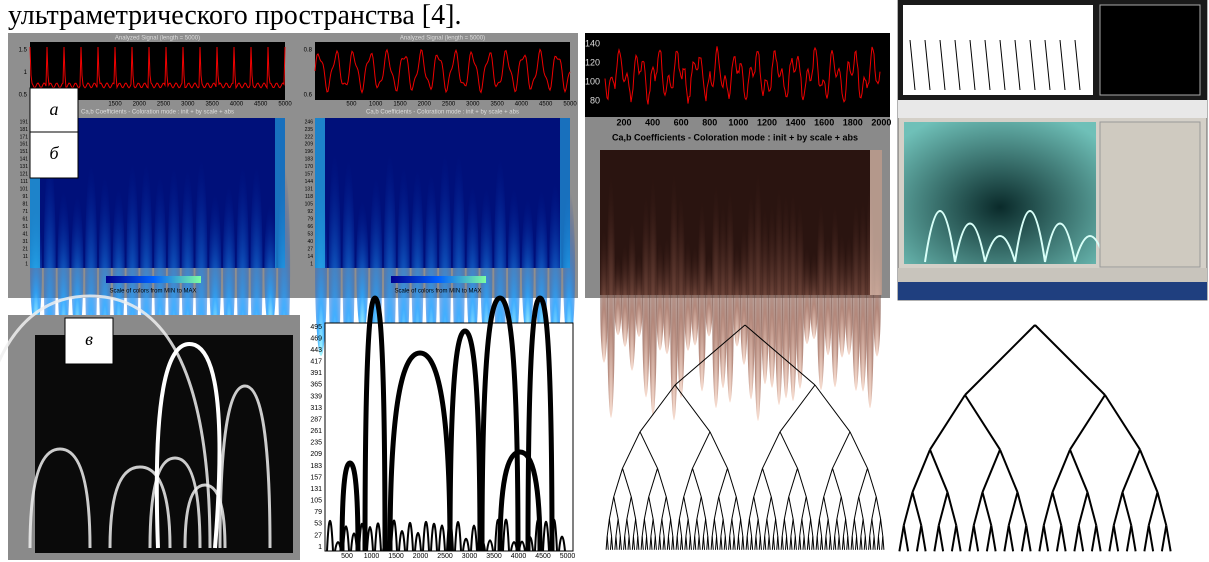 This screenshot has width=1209, height=562. I want to click on app-side, so click(1150, 50).